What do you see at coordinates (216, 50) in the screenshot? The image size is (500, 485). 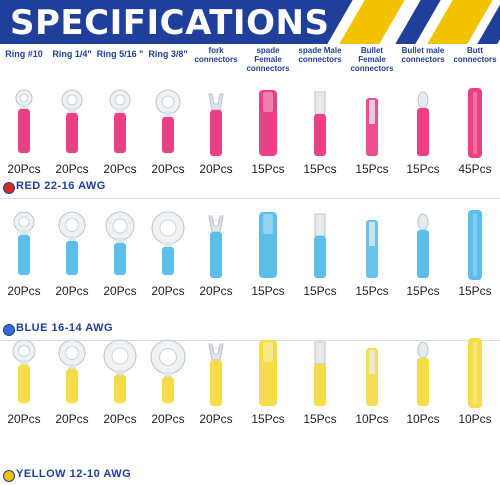 I see `column-header-line: fork` at bounding box center [216, 50].